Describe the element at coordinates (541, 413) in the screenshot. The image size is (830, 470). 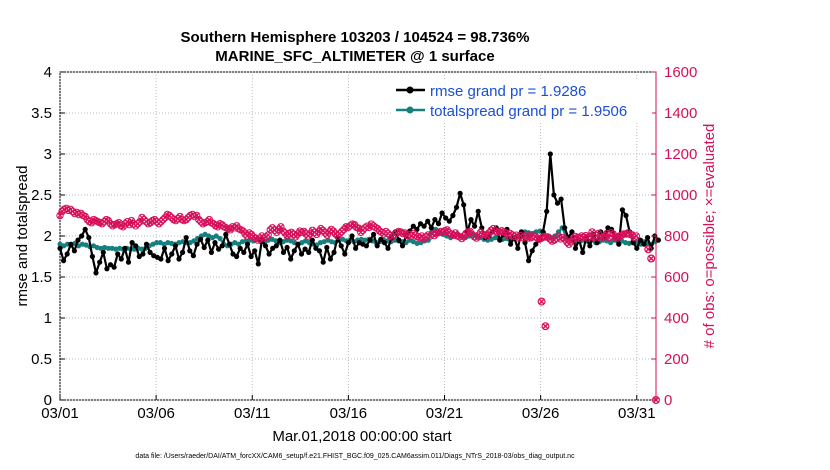
I see `x-tick-label: 03/26` at that location.